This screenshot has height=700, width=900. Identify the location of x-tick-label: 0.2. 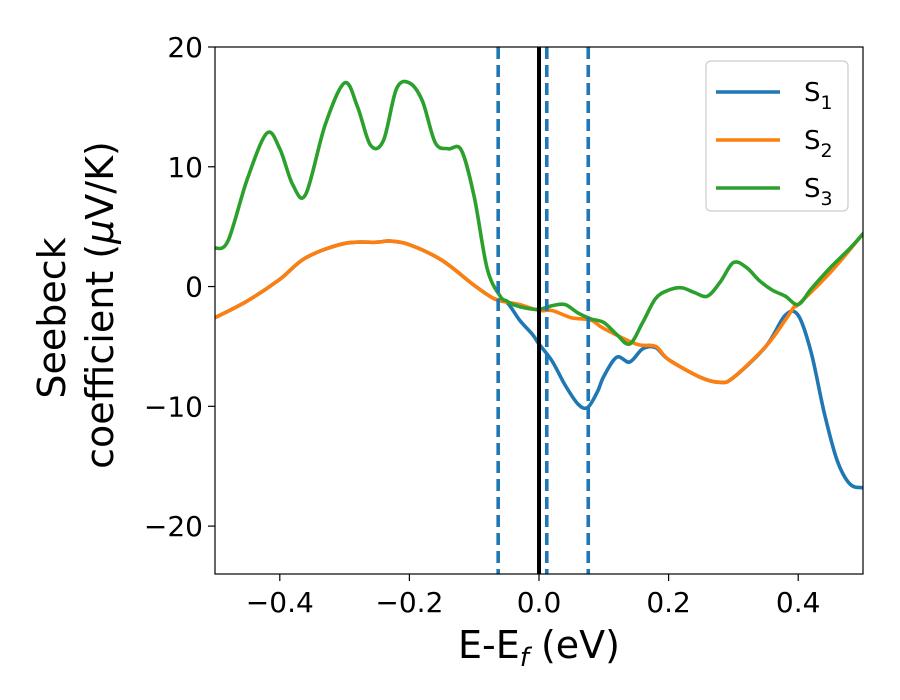
(668, 602).